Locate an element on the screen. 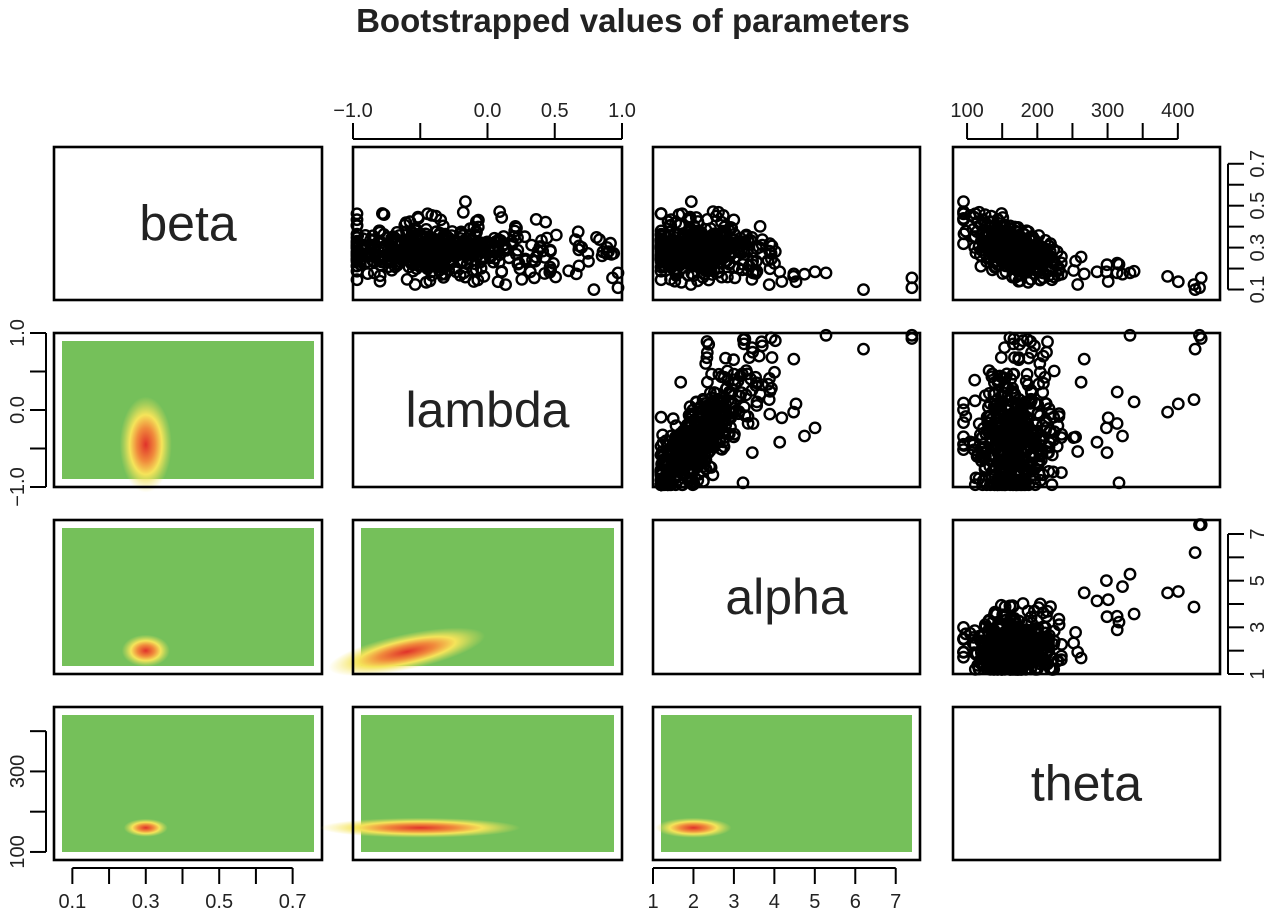 The image size is (1275, 917). scatter-lambda-beta is located at coordinates (487, 245).